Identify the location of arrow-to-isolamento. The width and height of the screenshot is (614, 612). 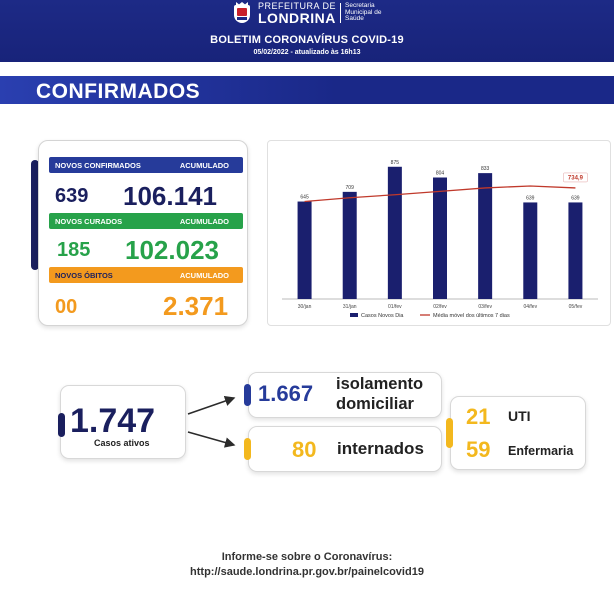
(211, 405).